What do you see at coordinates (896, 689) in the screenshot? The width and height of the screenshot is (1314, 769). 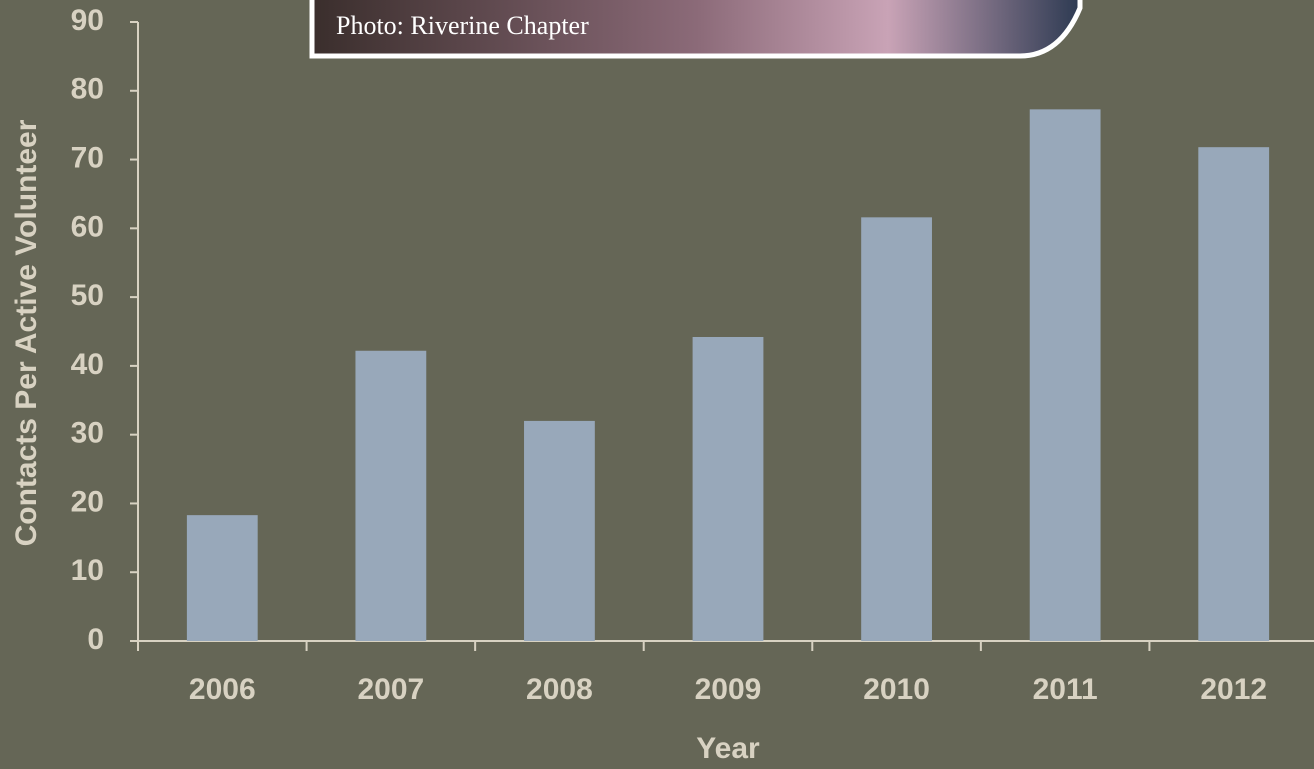 I see `x-tick-label: 2010` at bounding box center [896, 689].